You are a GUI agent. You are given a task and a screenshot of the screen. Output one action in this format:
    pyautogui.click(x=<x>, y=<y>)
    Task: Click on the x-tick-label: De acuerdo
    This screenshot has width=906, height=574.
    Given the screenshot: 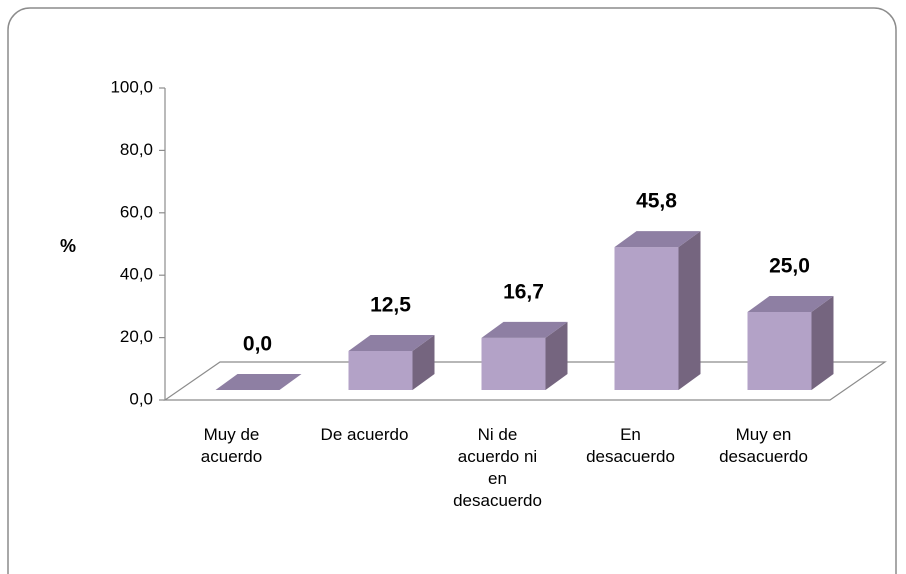 What is the action you would take?
    pyautogui.click(x=364, y=434)
    